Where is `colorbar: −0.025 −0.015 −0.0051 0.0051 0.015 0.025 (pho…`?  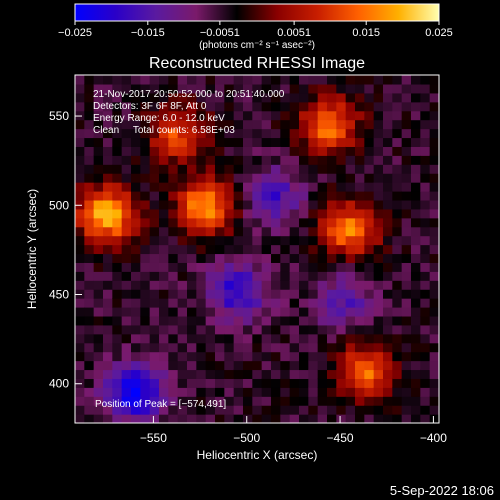
colorbar: −0.025 −0.015 −0.0051 0.0051 0.015 0.025 (pho… is located at coordinates (255, 27).